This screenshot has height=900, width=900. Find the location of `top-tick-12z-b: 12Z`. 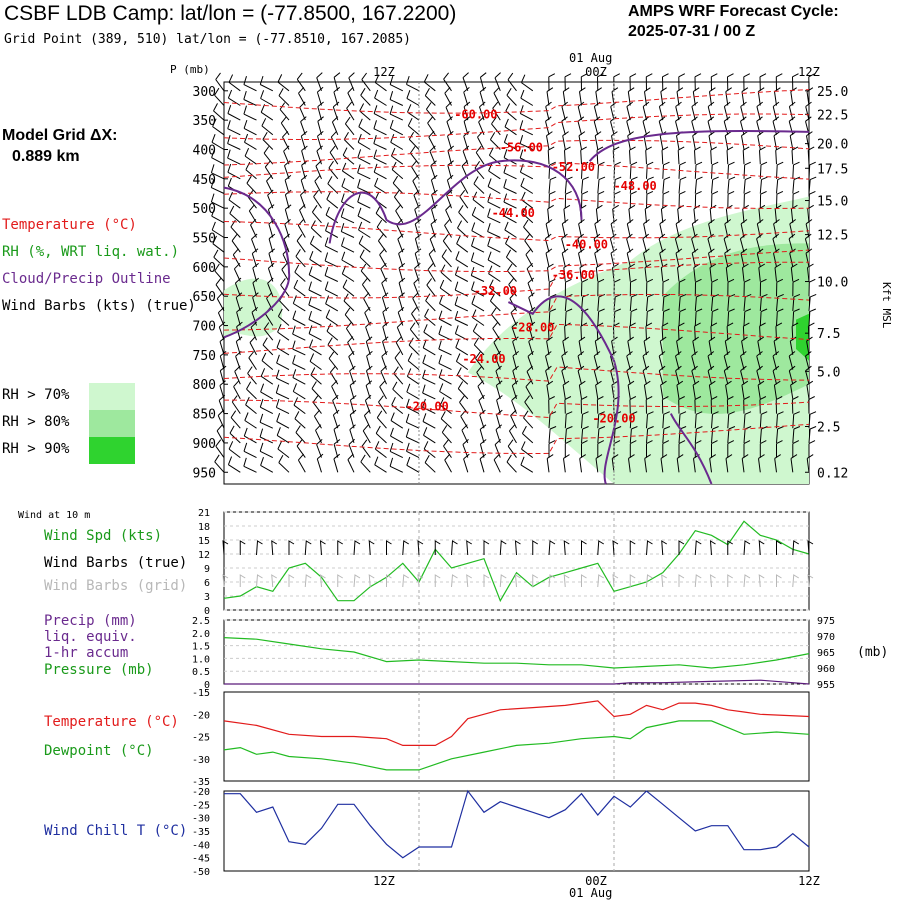

top-tick-12z-b: 12Z is located at coordinates (809, 72).